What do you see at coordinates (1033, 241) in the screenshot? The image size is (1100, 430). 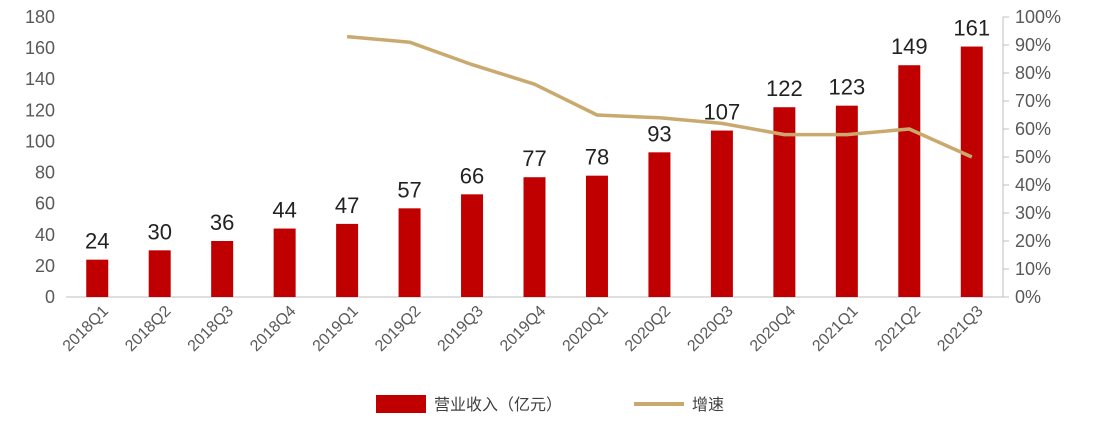 I see `y-right-tick-label: 20%` at bounding box center [1033, 241].